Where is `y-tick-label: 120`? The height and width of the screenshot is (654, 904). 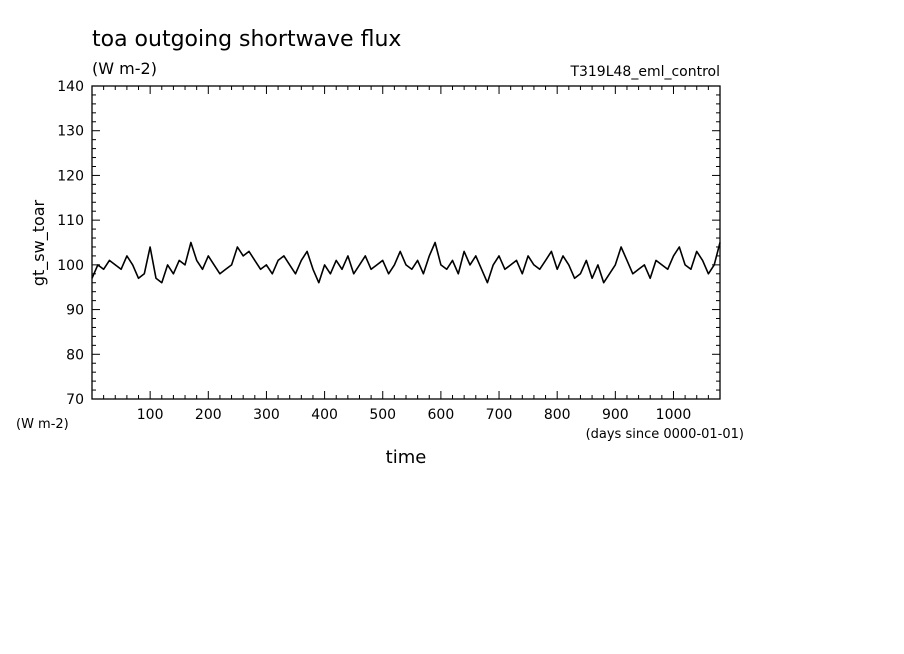 y-tick-label: 120 is located at coordinates (70, 176).